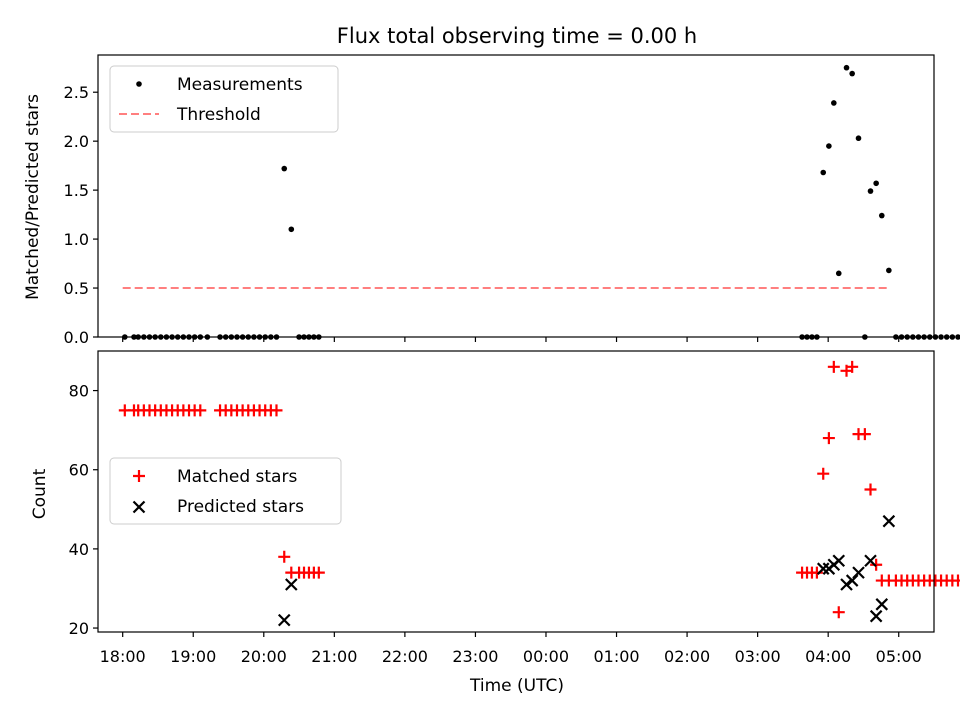 The height and width of the screenshot is (720, 960). Describe the element at coordinates (828, 656) in the screenshot. I see `x-tick-label: 04:00` at that location.